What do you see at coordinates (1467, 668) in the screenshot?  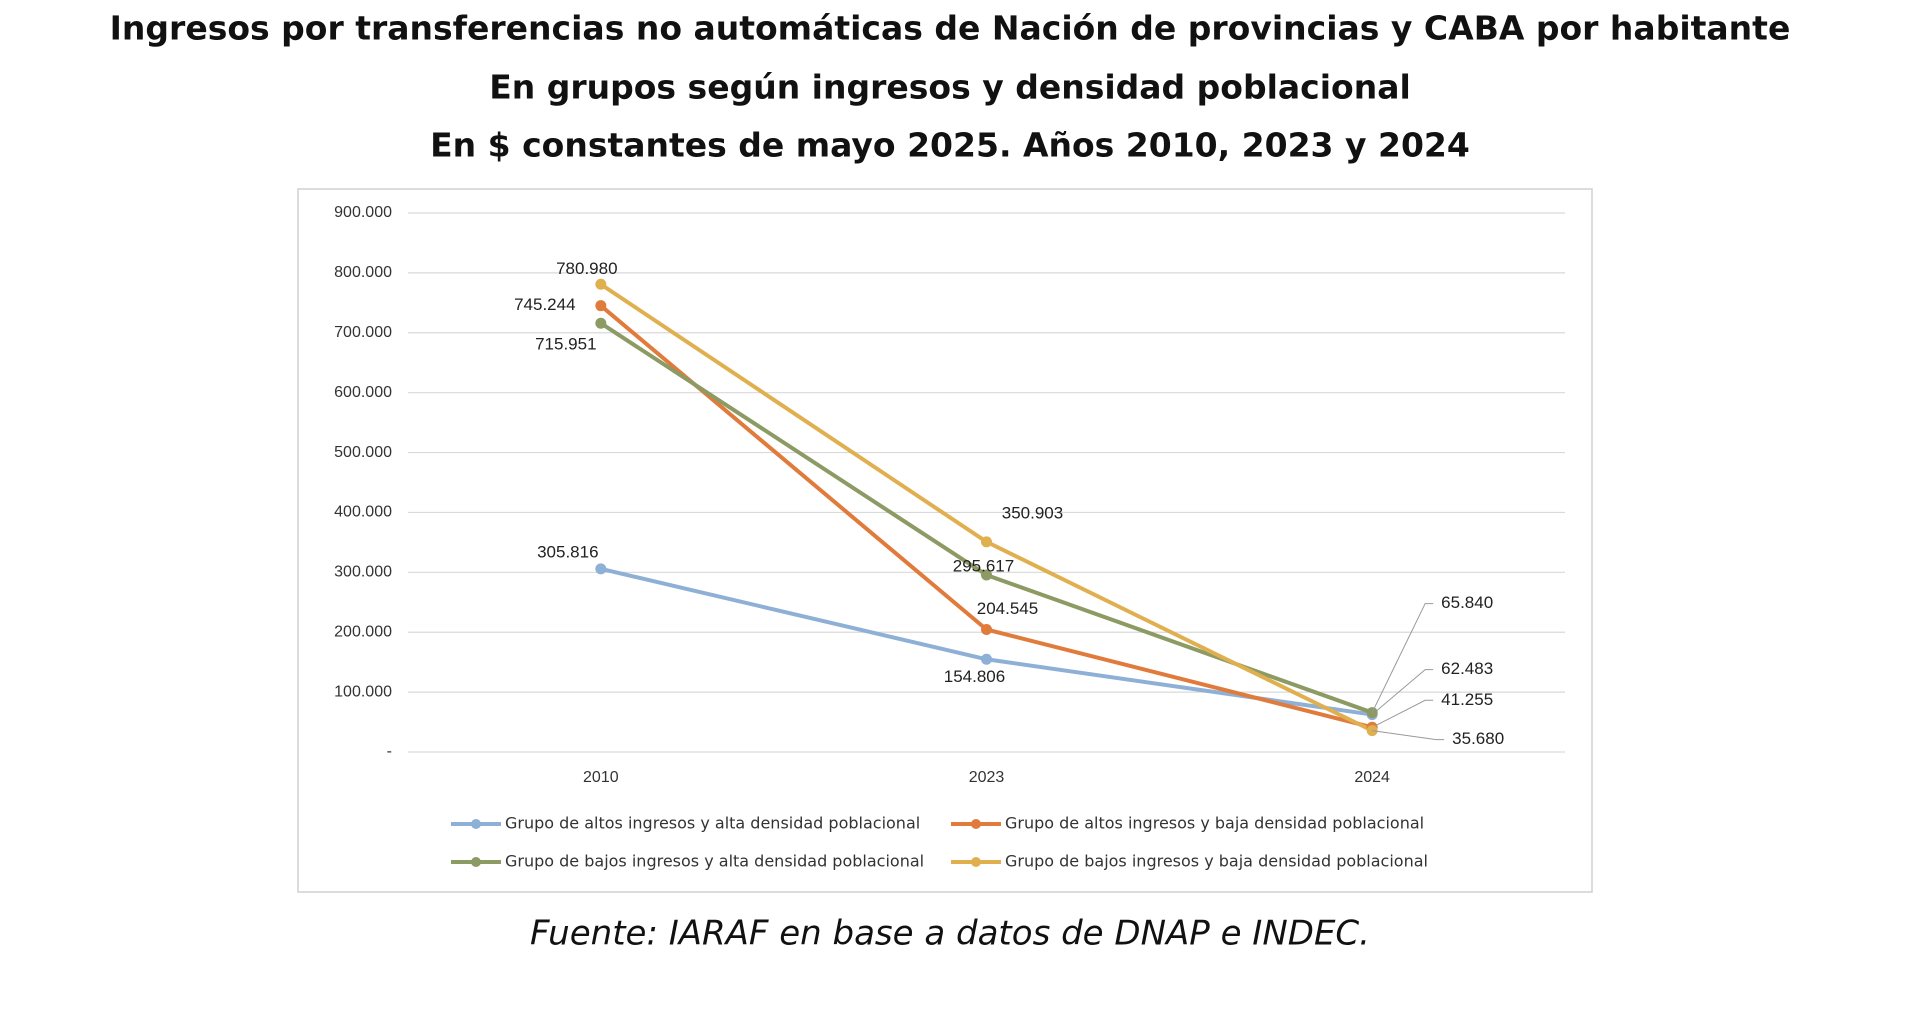 I see `value-label: 62.483` at bounding box center [1467, 668].